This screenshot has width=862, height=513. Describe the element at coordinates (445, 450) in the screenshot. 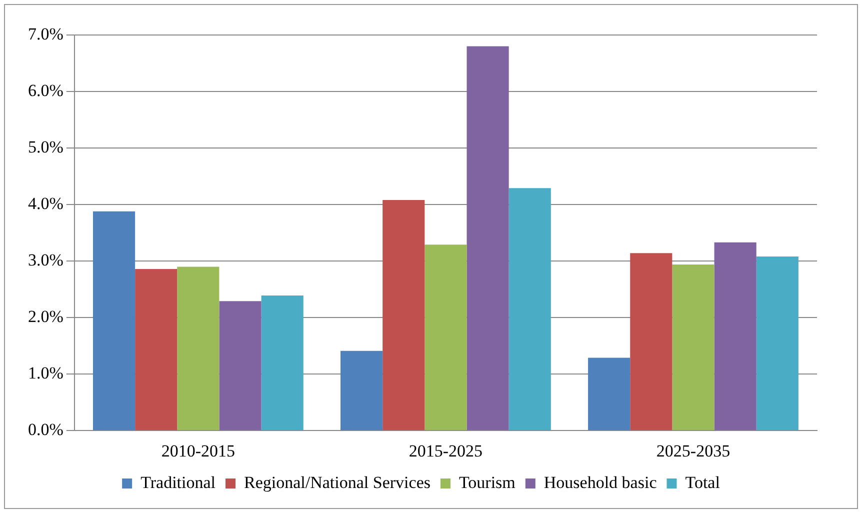

I see `x-tick-label: 2015-2025` at that location.